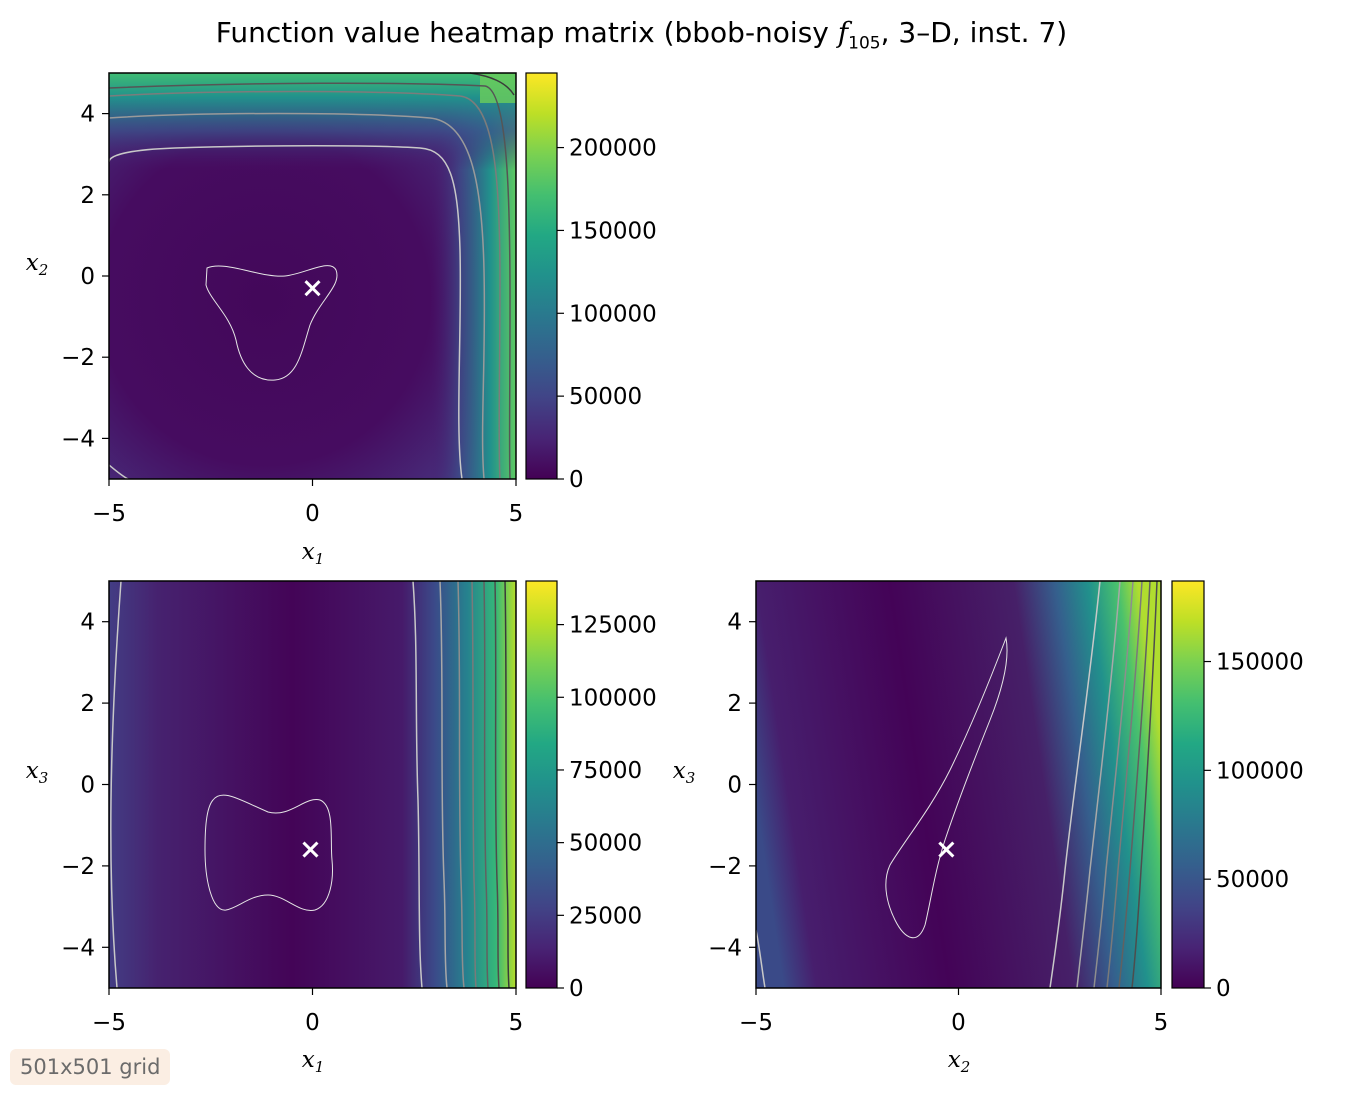 Image resolution: width=1349 pixels, height=1102 pixels. I want to click on y-axis-x1-x2: −4 −2 0 2 4, so click(85, 277).